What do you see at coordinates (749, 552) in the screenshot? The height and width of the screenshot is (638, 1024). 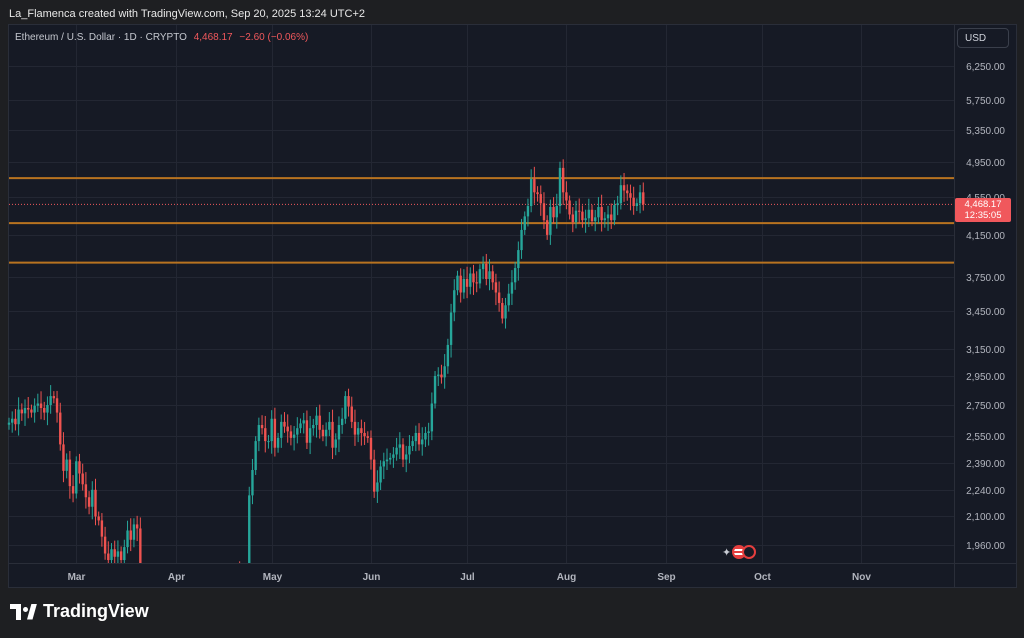 I see `economic-event-icon` at bounding box center [749, 552].